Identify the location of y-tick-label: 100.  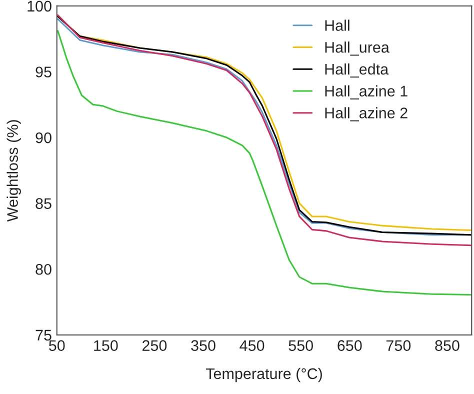
(40, 6).